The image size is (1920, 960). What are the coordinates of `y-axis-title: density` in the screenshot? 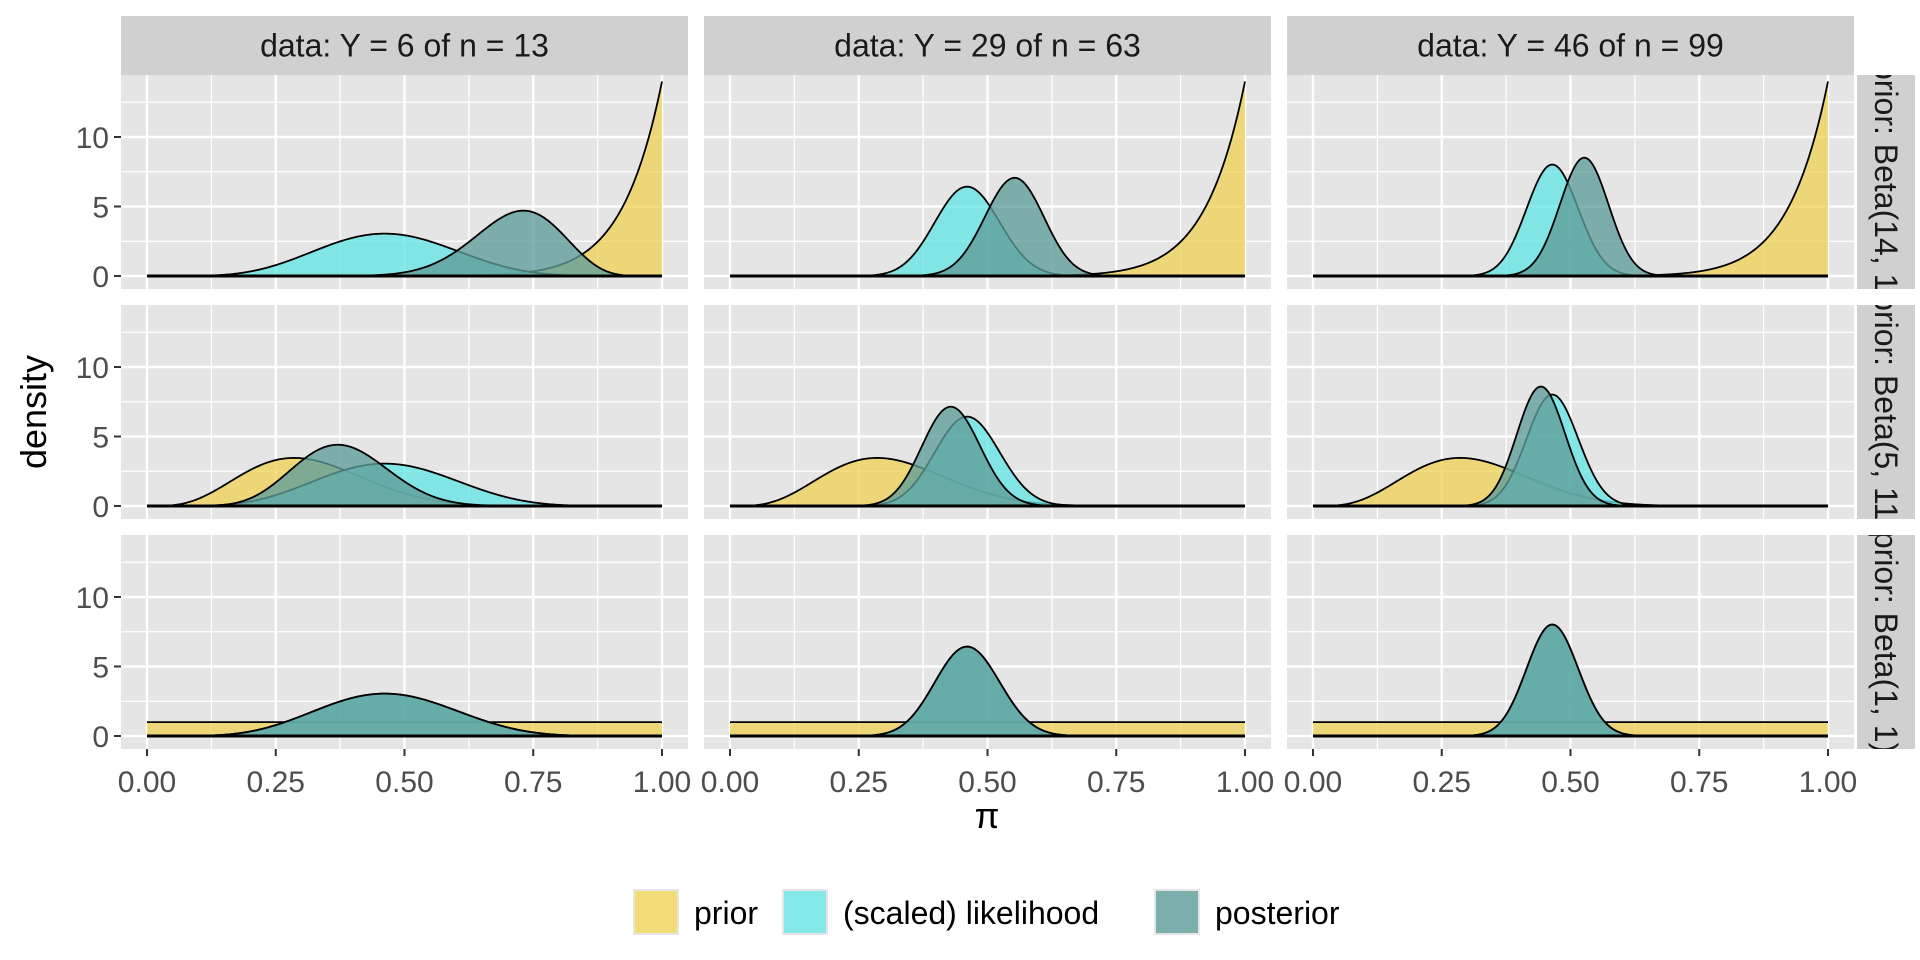 It's located at (33, 412).